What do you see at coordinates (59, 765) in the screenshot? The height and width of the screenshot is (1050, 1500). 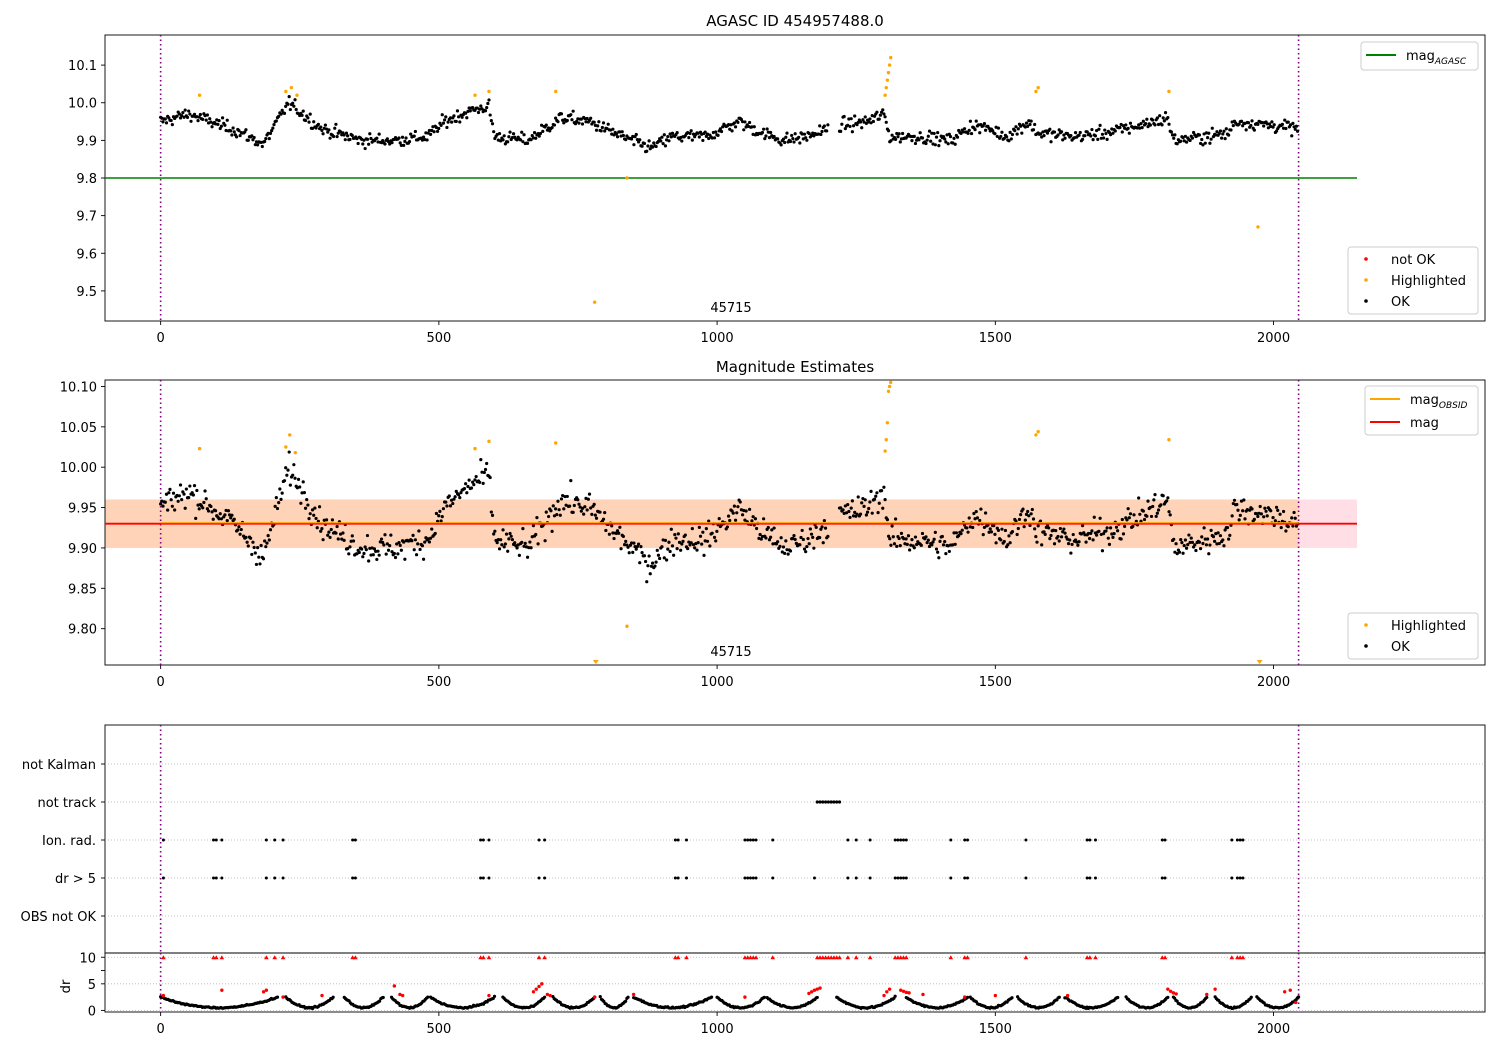 I see `flag-category-label: not Kalman` at bounding box center [59, 765].